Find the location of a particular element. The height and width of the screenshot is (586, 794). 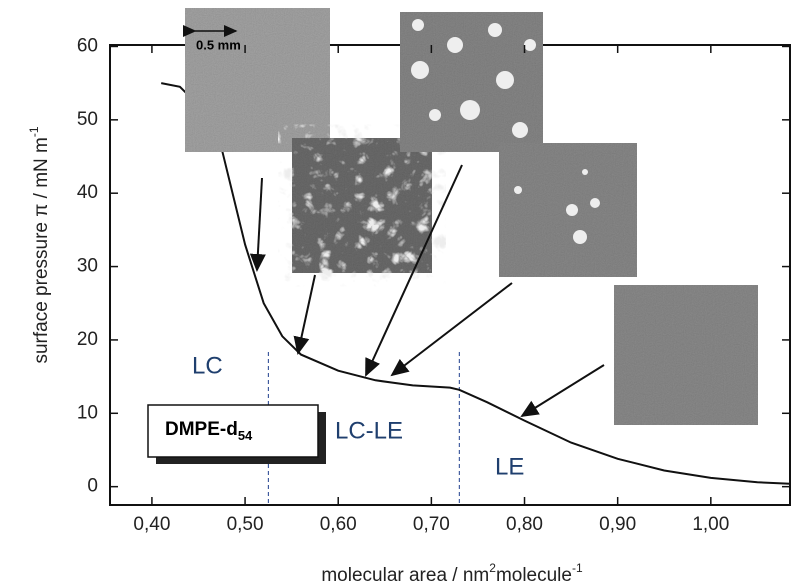

y-label-text: surface pressure π / mN m is located at coordinates (41, 250).